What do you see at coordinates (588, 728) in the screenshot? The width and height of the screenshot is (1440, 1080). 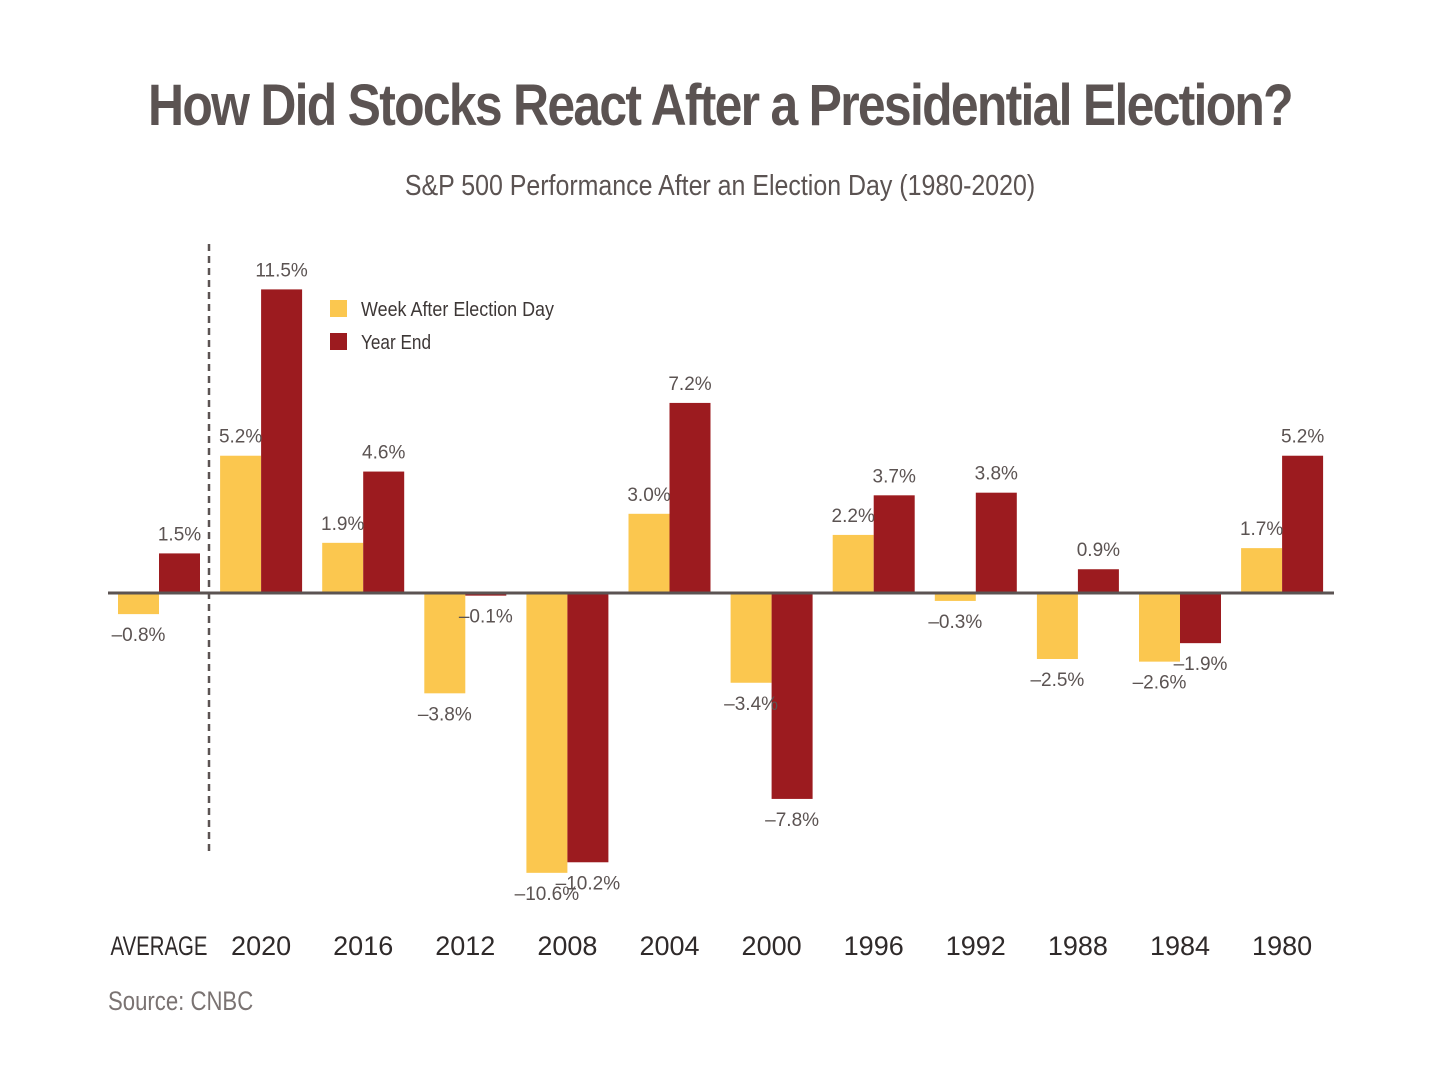 I see `bar-year-2008` at bounding box center [588, 728].